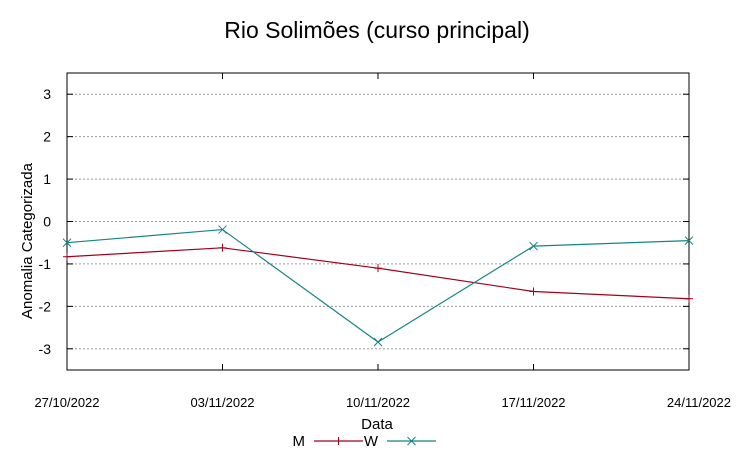 This screenshot has height=459, width=753. Describe the element at coordinates (27, 240) in the screenshot. I see `y-axis-label: Anomalia Categorizada` at that location.